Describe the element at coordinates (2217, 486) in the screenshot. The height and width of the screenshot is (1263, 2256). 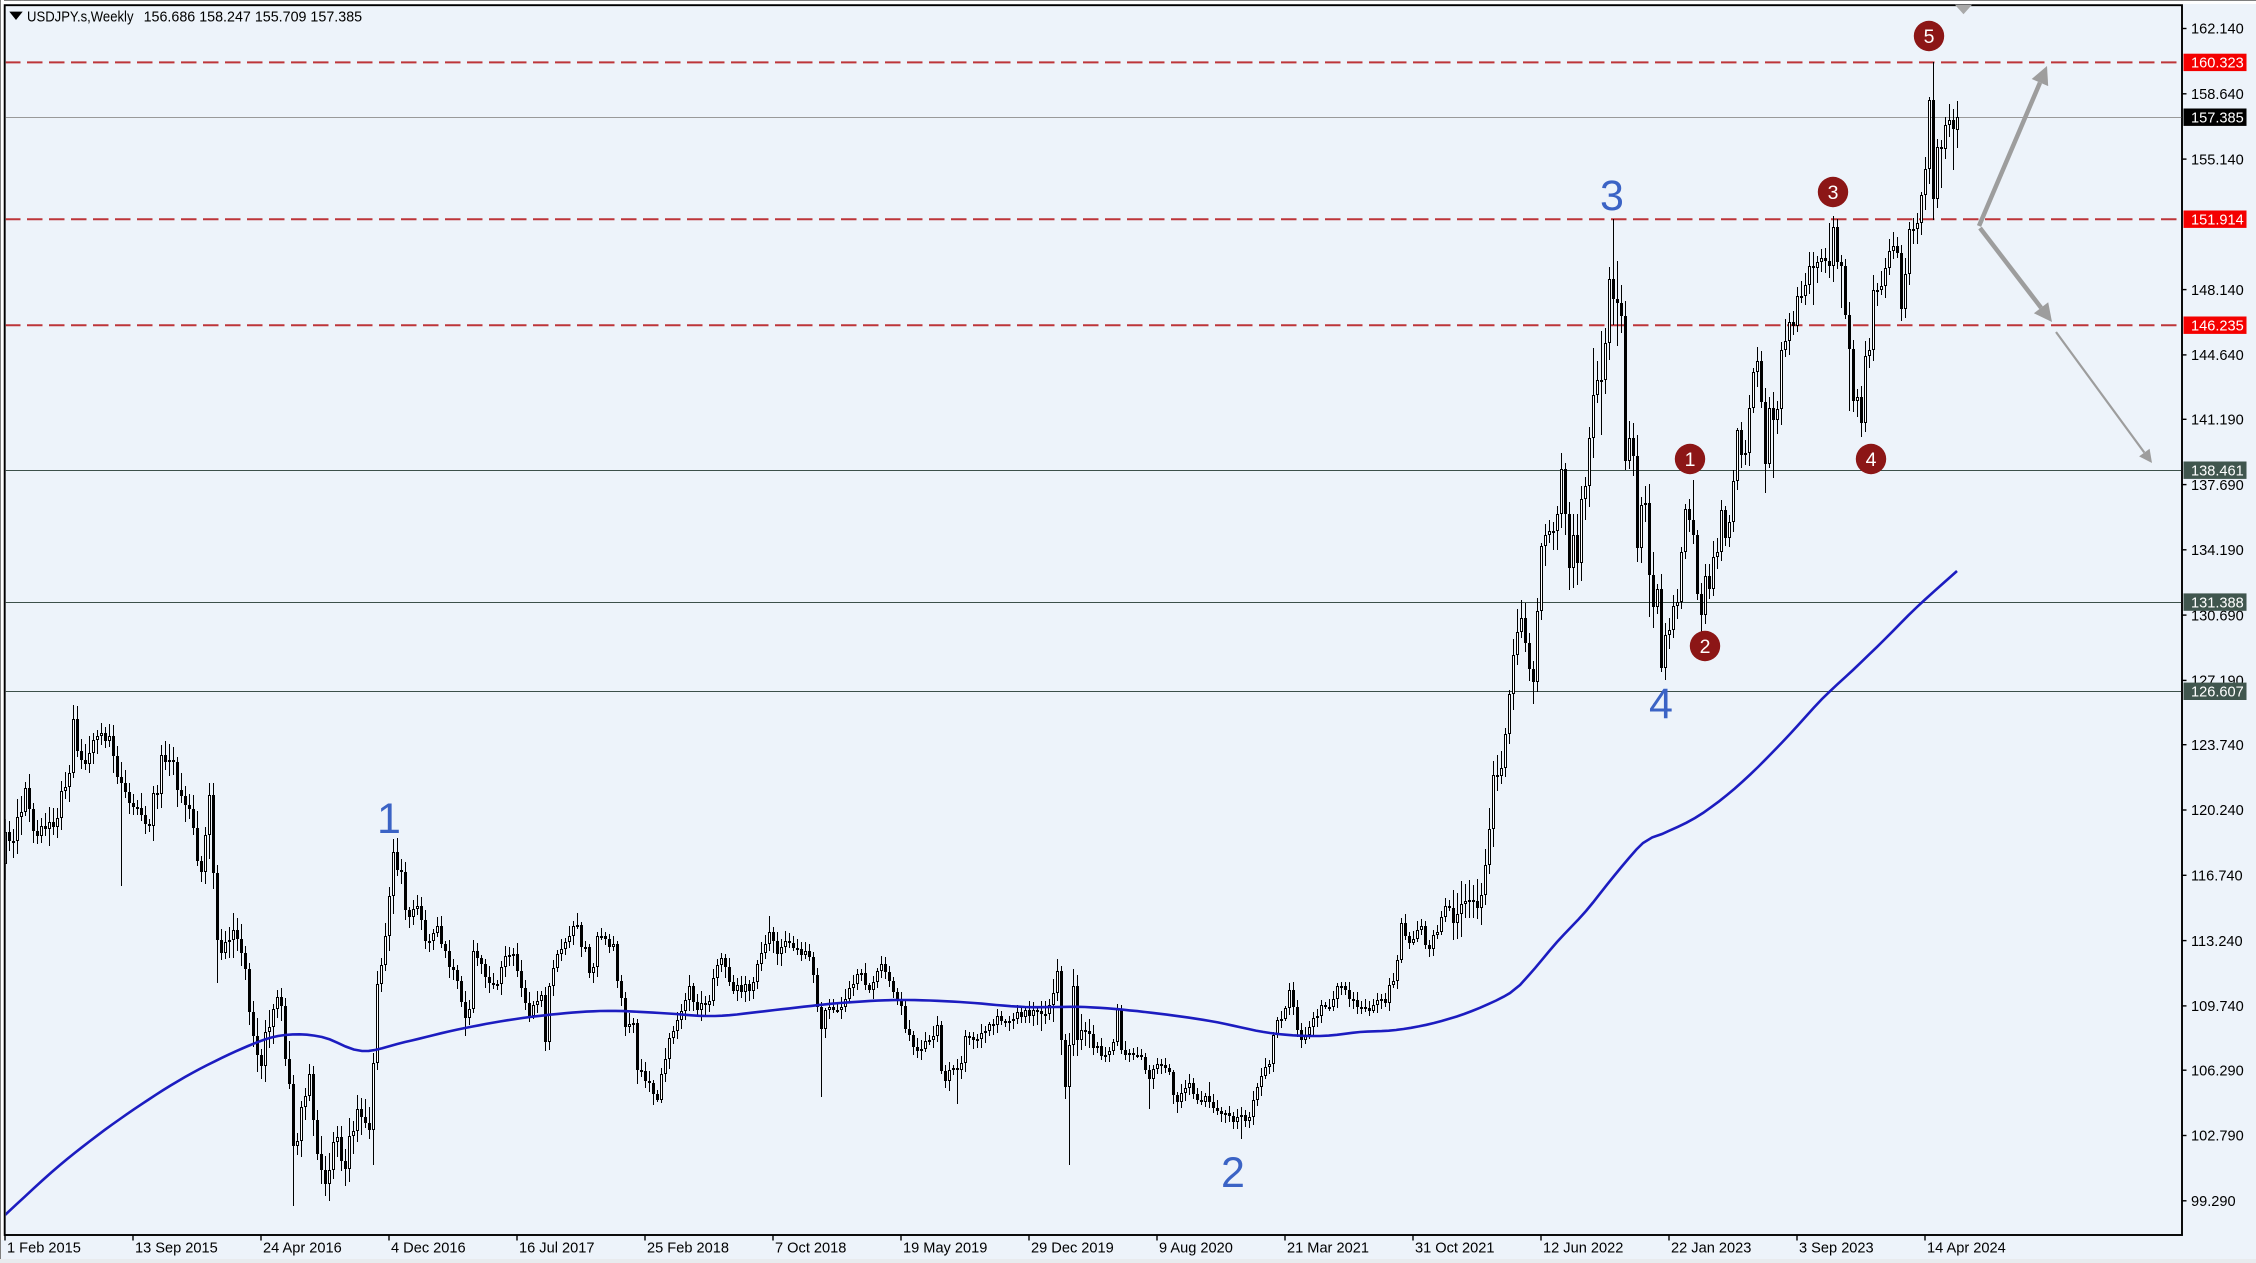
I see `svg-text: 137.690` at that location.